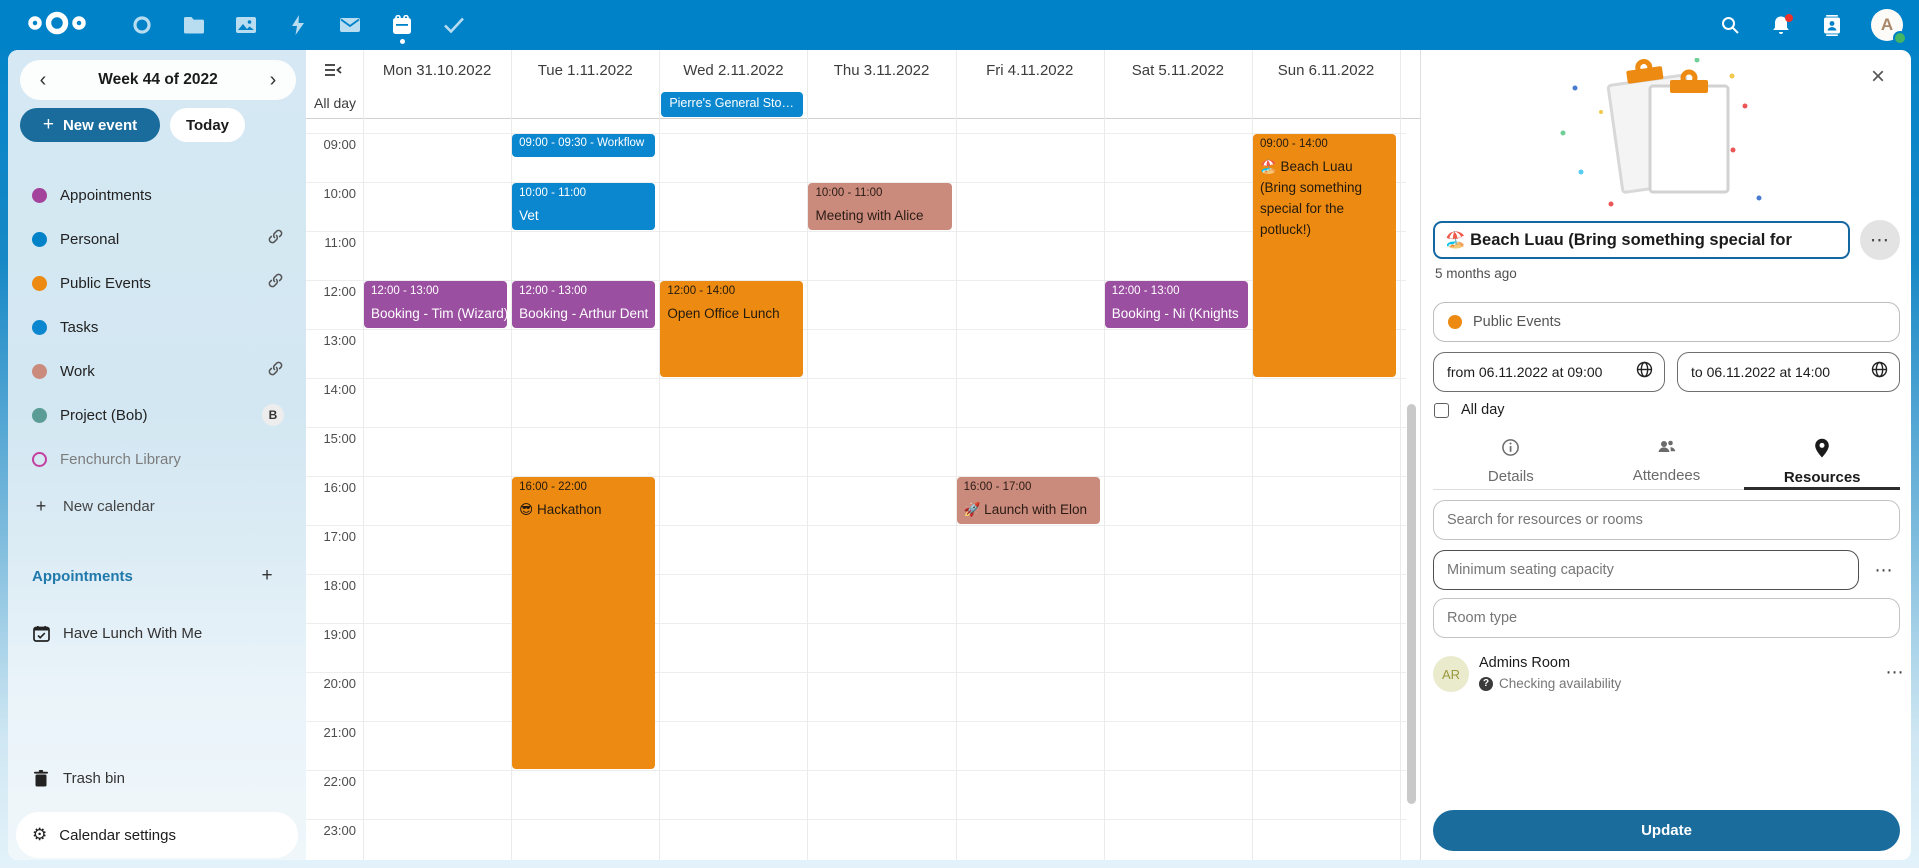 This screenshot has width=1919, height=868. Describe the element at coordinates (90, 125) in the screenshot. I see `new-event-button: + New event` at that location.